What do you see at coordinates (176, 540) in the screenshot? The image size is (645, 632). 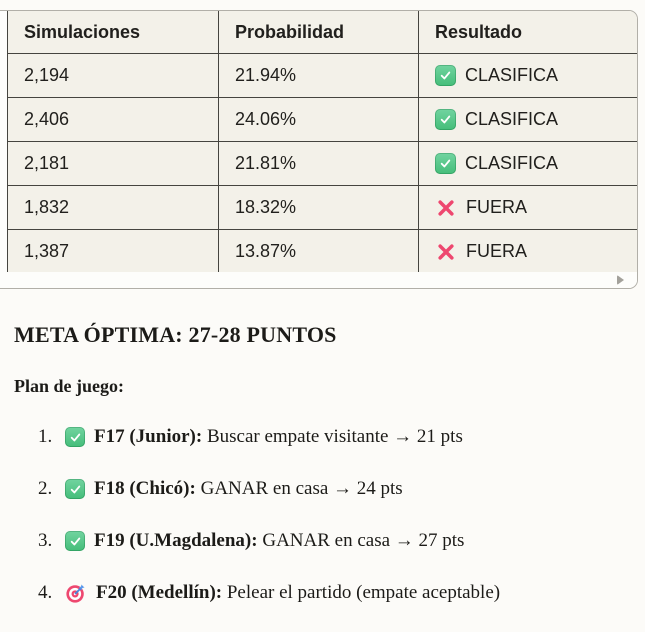 I see `match-label: F19 (U.Magdalena):` at bounding box center [176, 540].